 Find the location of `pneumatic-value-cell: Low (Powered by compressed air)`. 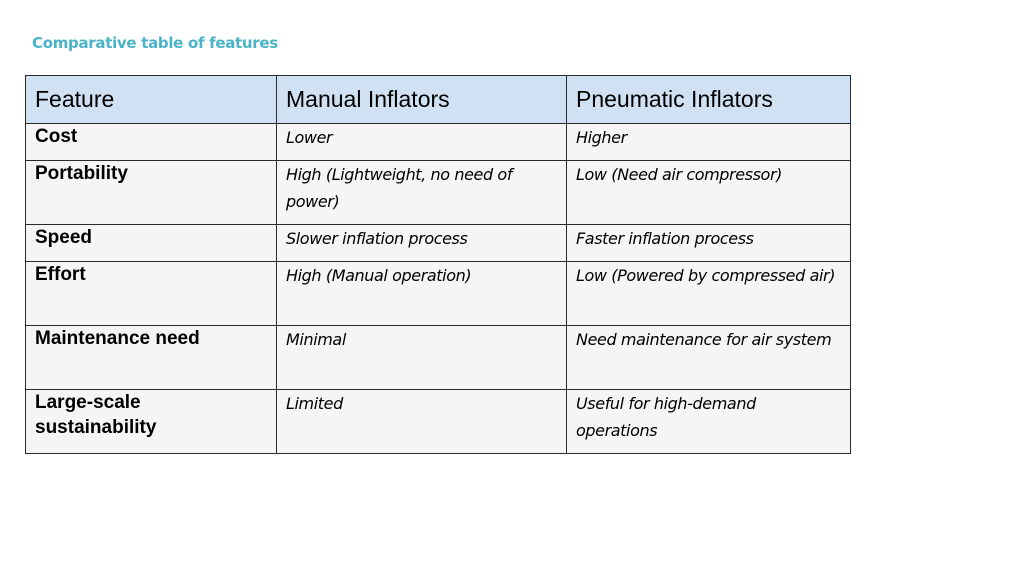

pneumatic-value-cell: Low (Powered by compressed air) is located at coordinates (708, 293).